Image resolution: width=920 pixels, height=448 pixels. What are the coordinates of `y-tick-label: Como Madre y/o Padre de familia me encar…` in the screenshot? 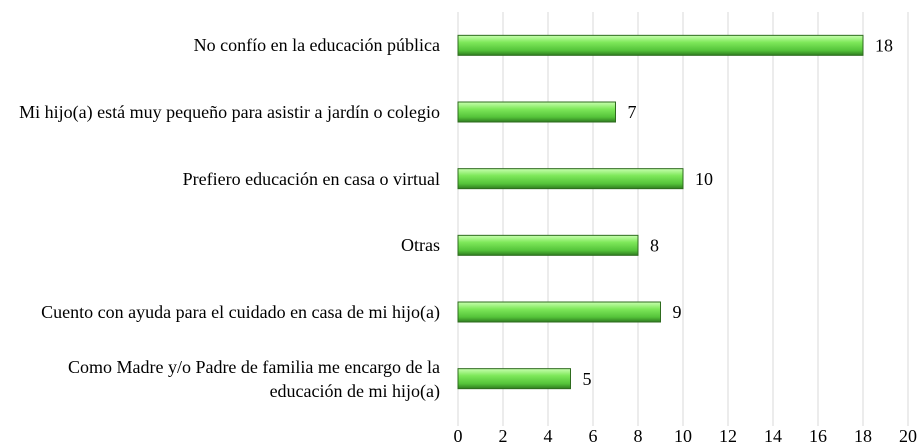 It's located at (253, 378).